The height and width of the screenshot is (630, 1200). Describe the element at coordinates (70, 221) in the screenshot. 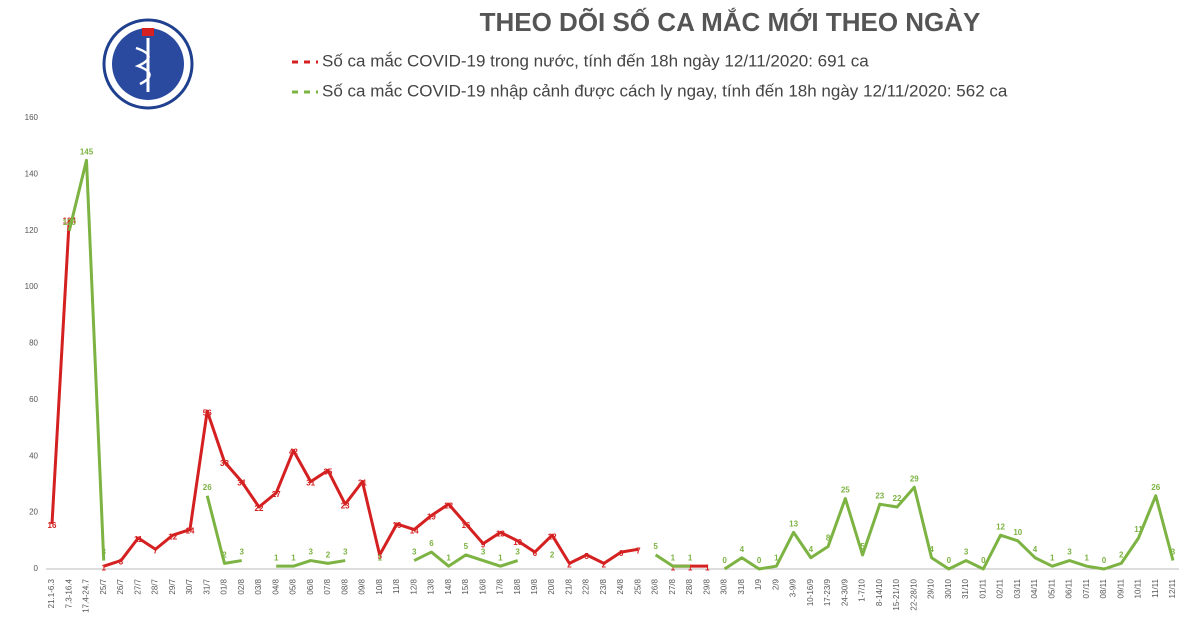

I see `data-label: 124` at that location.